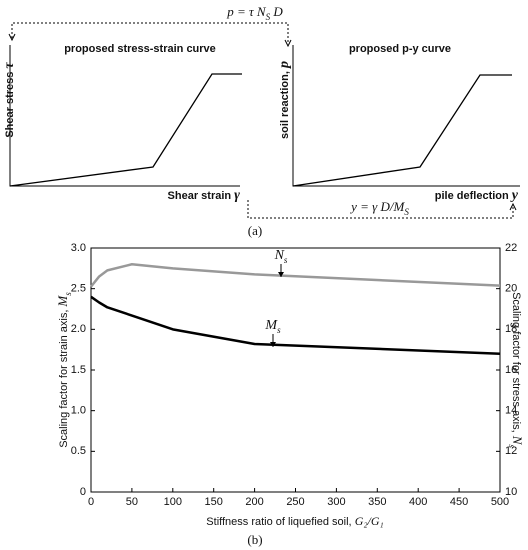 This screenshot has height=550, width=528. I want to click on annotation: Ns, so click(281, 256).